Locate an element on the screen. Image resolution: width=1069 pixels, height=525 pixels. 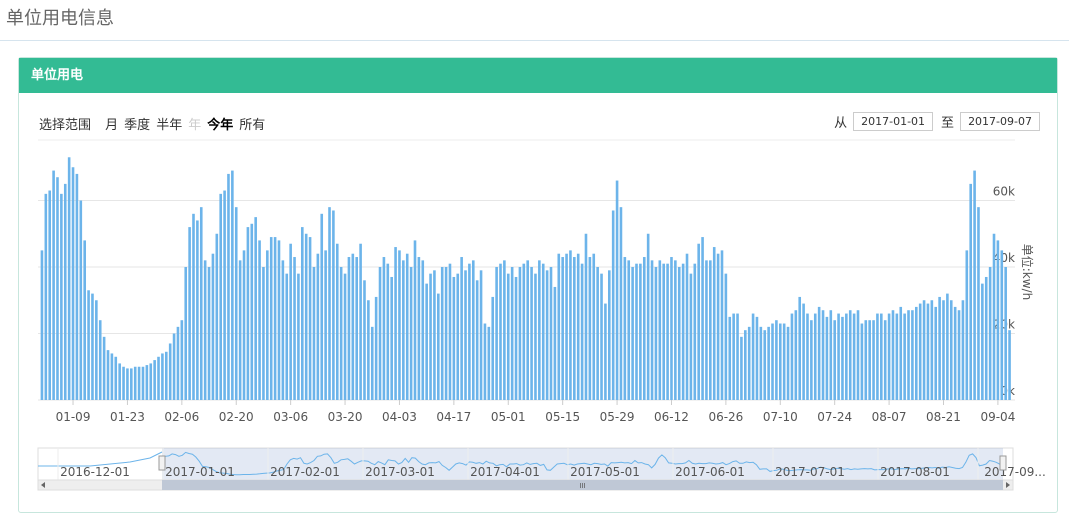
range-button: 月 is located at coordinates (112, 125).